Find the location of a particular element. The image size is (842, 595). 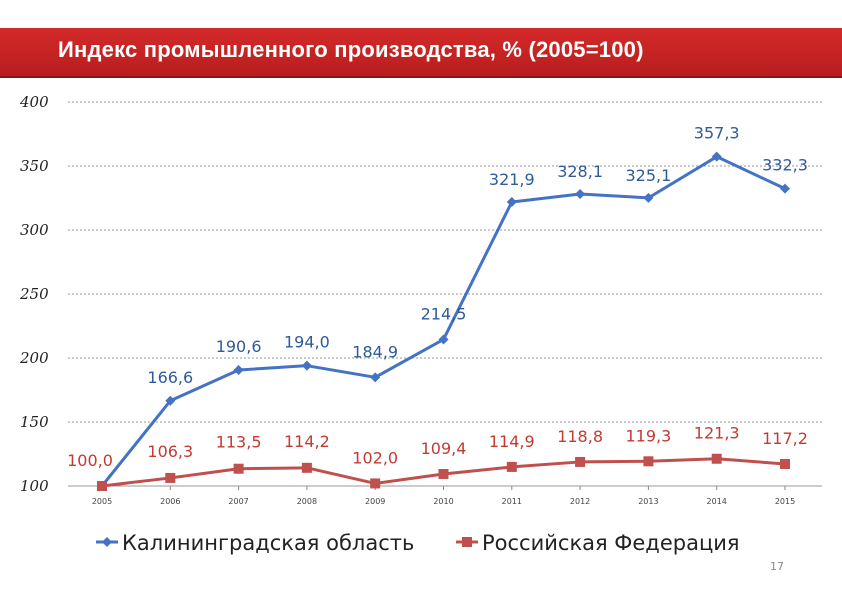

x-tick-label: 2007 is located at coordinates (238, 501).